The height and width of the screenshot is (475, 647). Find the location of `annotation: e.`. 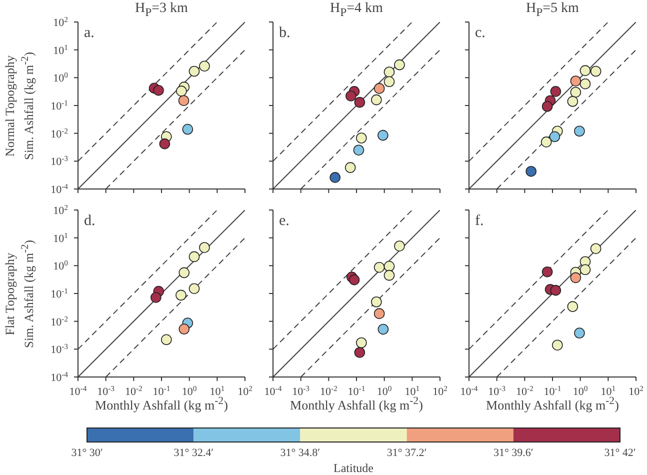

annotation: e. is located at coordinates (284, 221).